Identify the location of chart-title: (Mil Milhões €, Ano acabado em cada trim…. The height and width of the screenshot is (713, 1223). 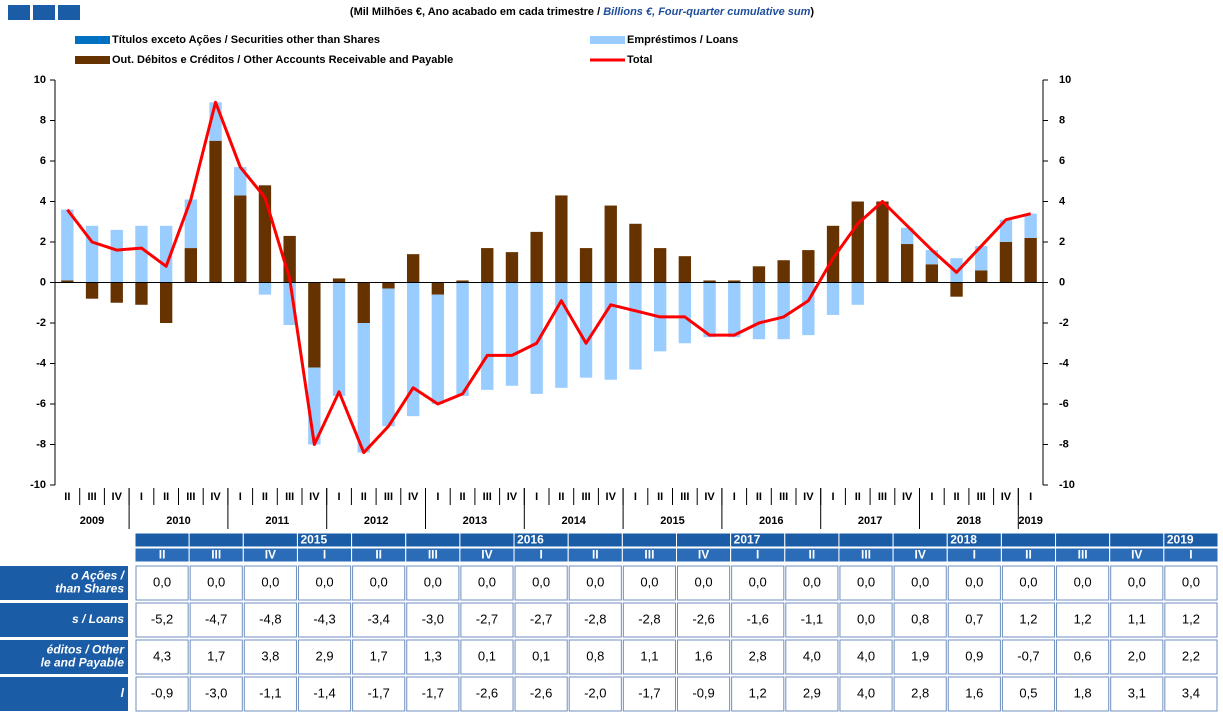
(582, 12).